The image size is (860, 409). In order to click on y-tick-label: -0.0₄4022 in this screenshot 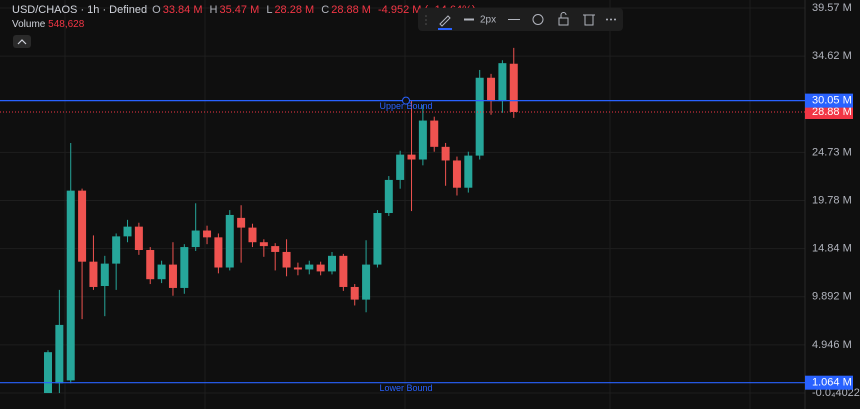, I will do `click(836, 393)`.